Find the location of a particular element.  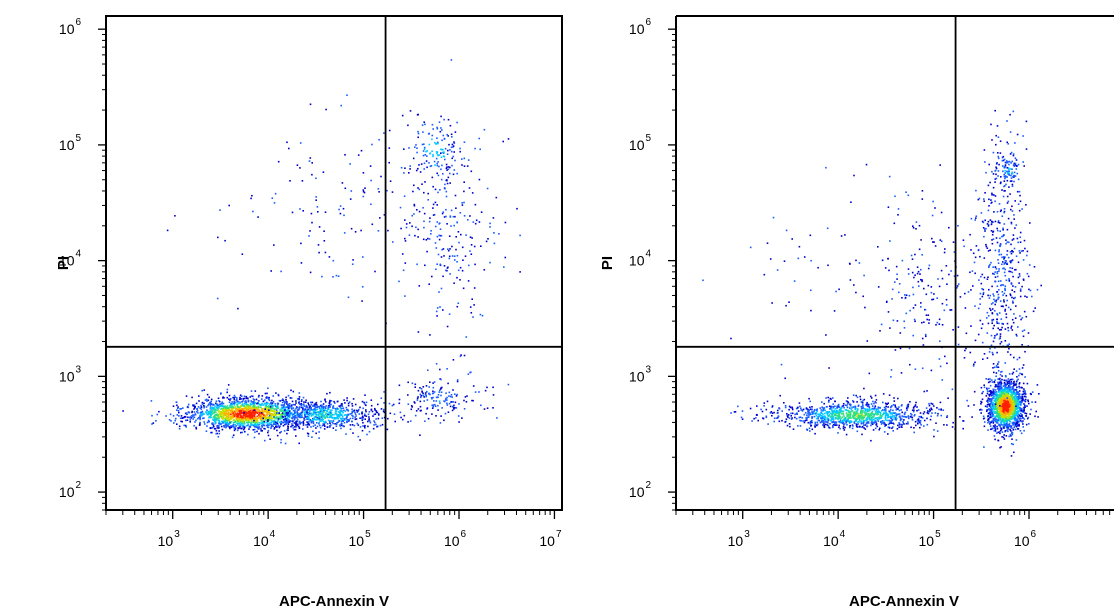

left-y-axis-label: PI is located at coordinates (63, 263).